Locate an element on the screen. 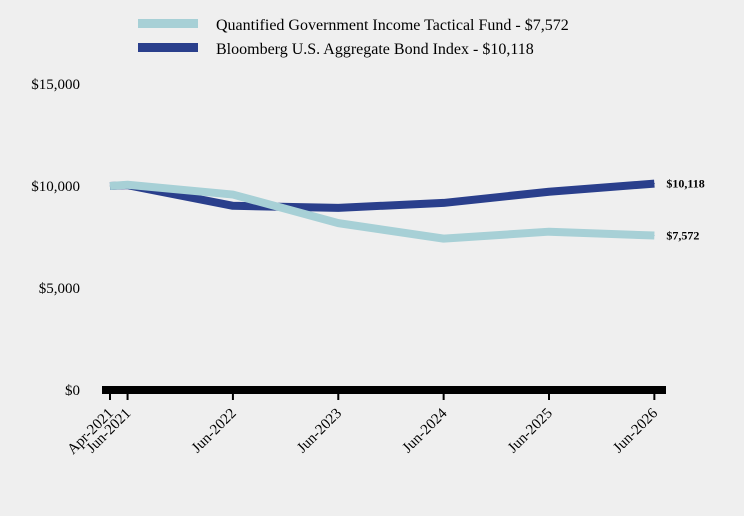 The image size is (744, 516). x-tick-label: Jun-2026 is located at coordinates (635, 430).